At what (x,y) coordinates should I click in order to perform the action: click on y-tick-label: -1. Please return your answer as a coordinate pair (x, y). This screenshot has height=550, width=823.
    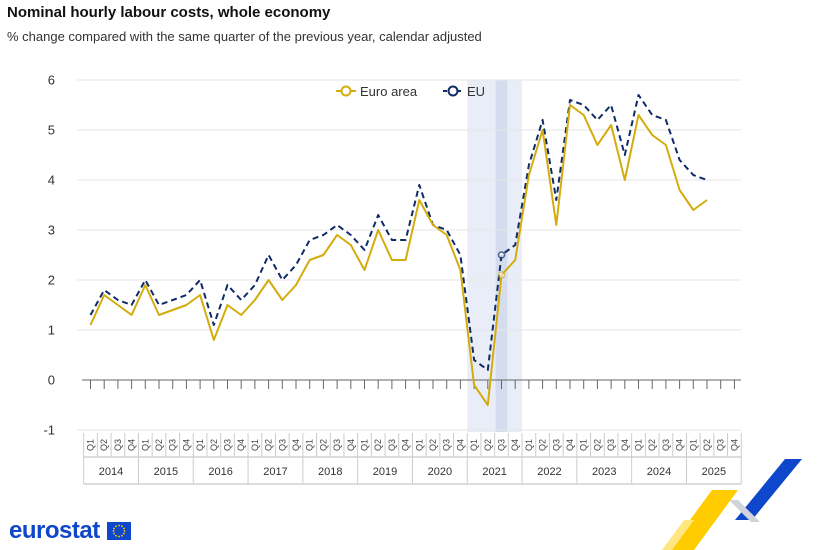
    Looking at the image, I should click on (49, 430).